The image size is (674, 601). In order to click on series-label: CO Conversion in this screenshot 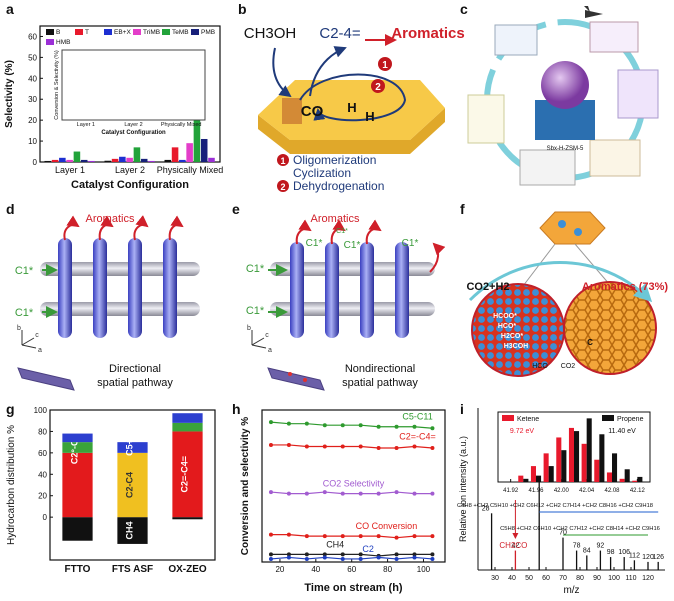, I will do `click(387, 526)`.